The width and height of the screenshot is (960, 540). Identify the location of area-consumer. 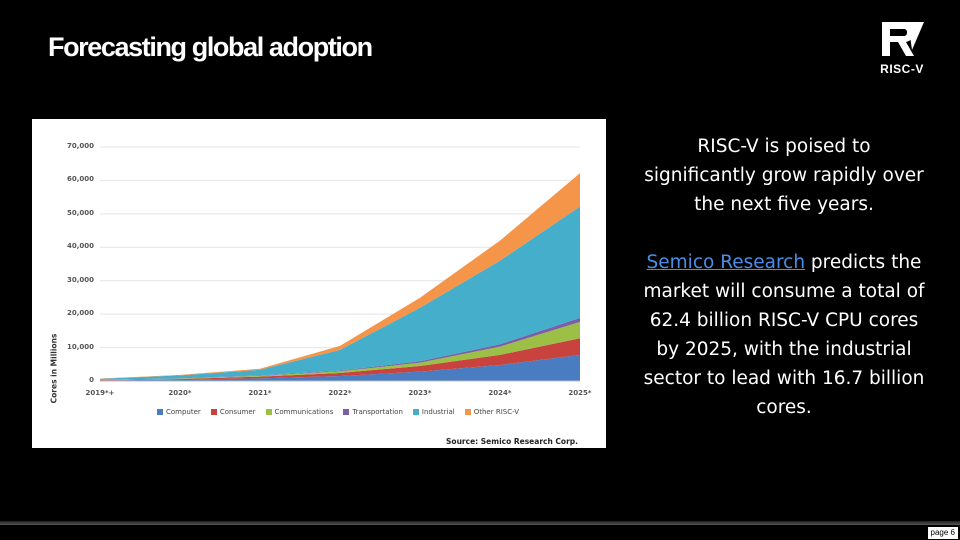
(340, 359).